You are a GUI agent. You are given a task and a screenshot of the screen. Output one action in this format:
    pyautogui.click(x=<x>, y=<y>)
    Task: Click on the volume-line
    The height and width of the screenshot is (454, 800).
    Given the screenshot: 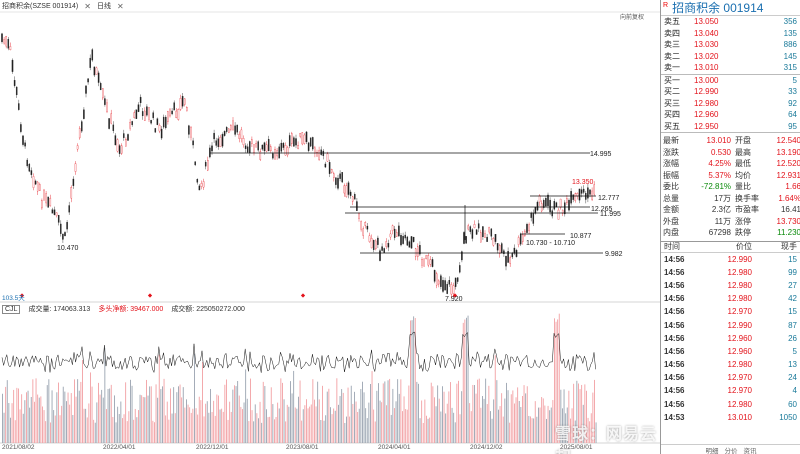 What is the action you would take?
    pyautogui.click(x=298, y=352)
    